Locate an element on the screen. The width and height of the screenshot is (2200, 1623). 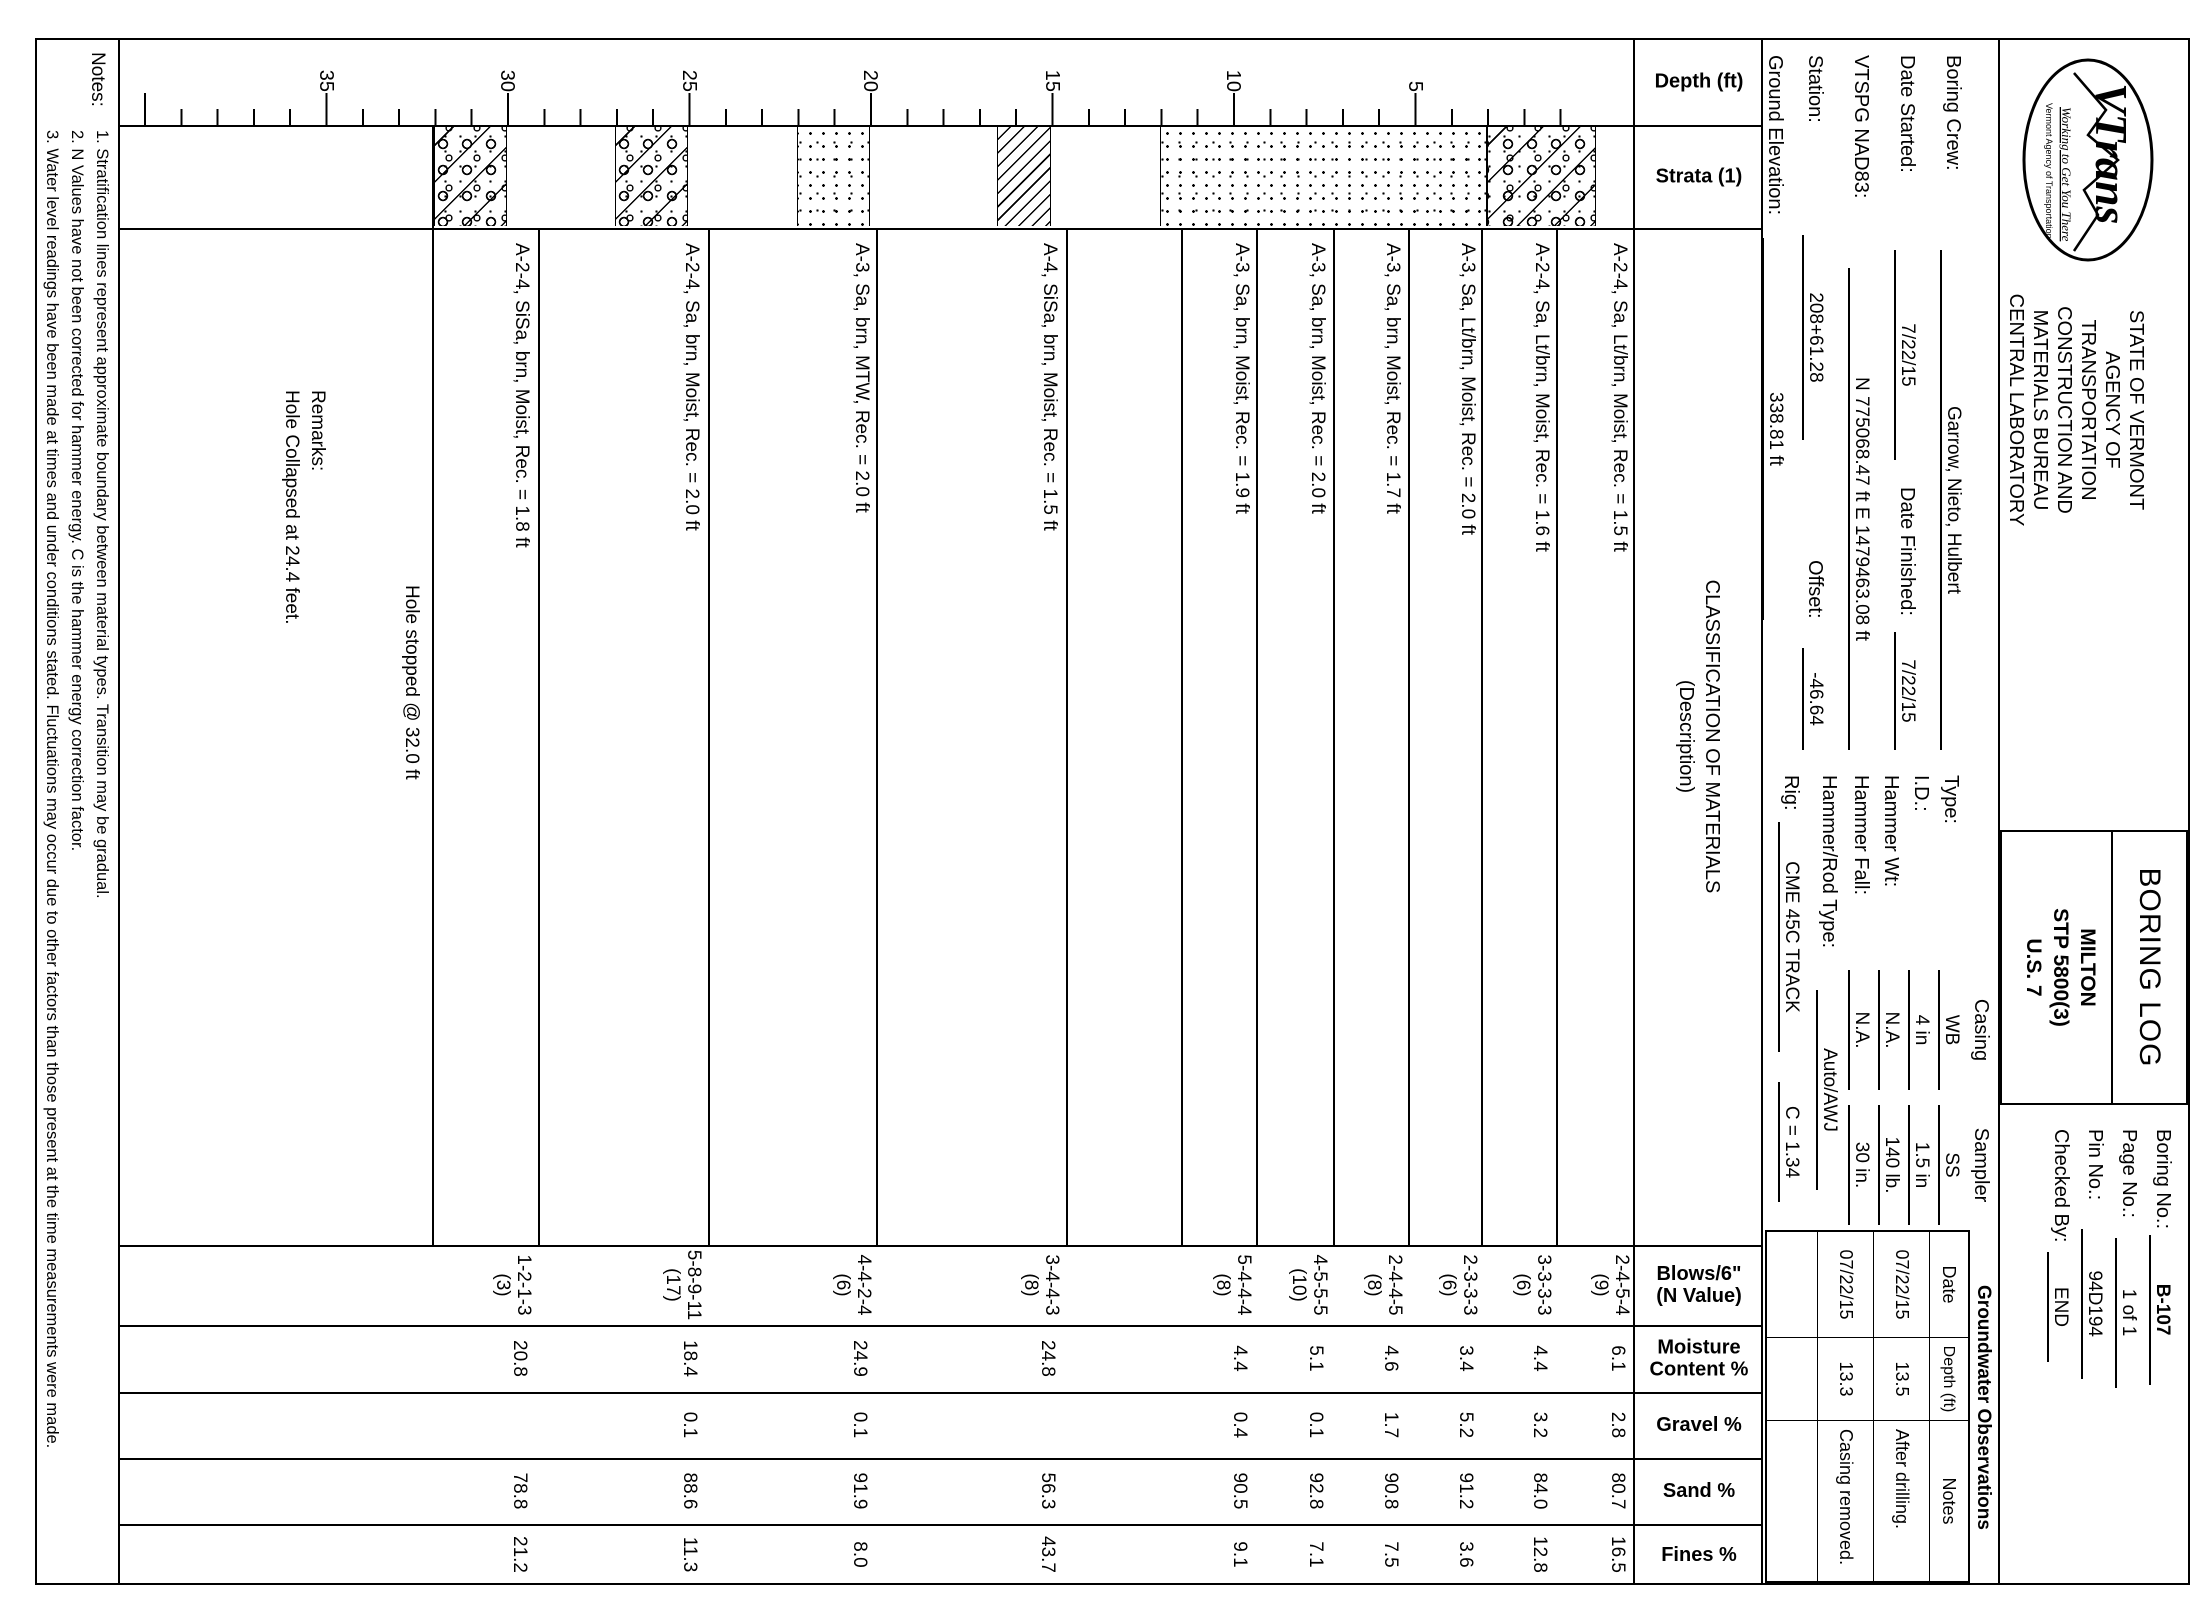
fines-cell: 7.5 is located at coordinates (1390, 1554).